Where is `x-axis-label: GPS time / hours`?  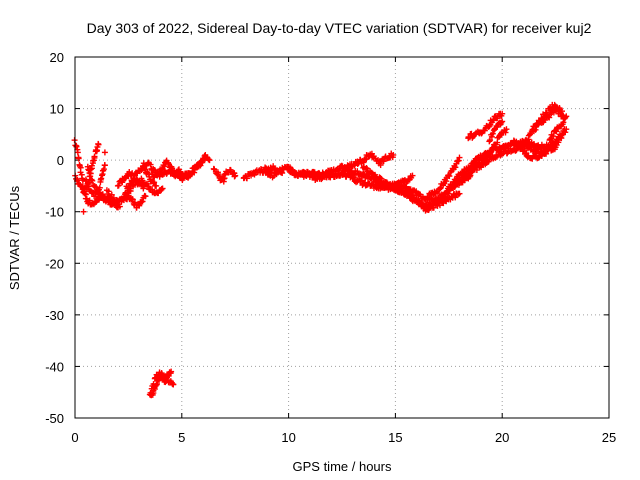 x-axis-label: GPS time / hours is located at coordinates (342, 466).